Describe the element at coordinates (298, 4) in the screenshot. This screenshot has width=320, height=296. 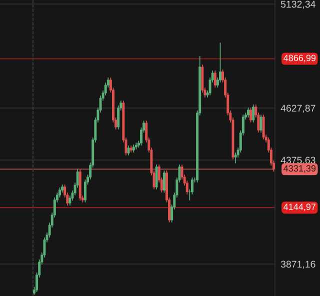
I see `y-tick-label: 5132,34` at that location.